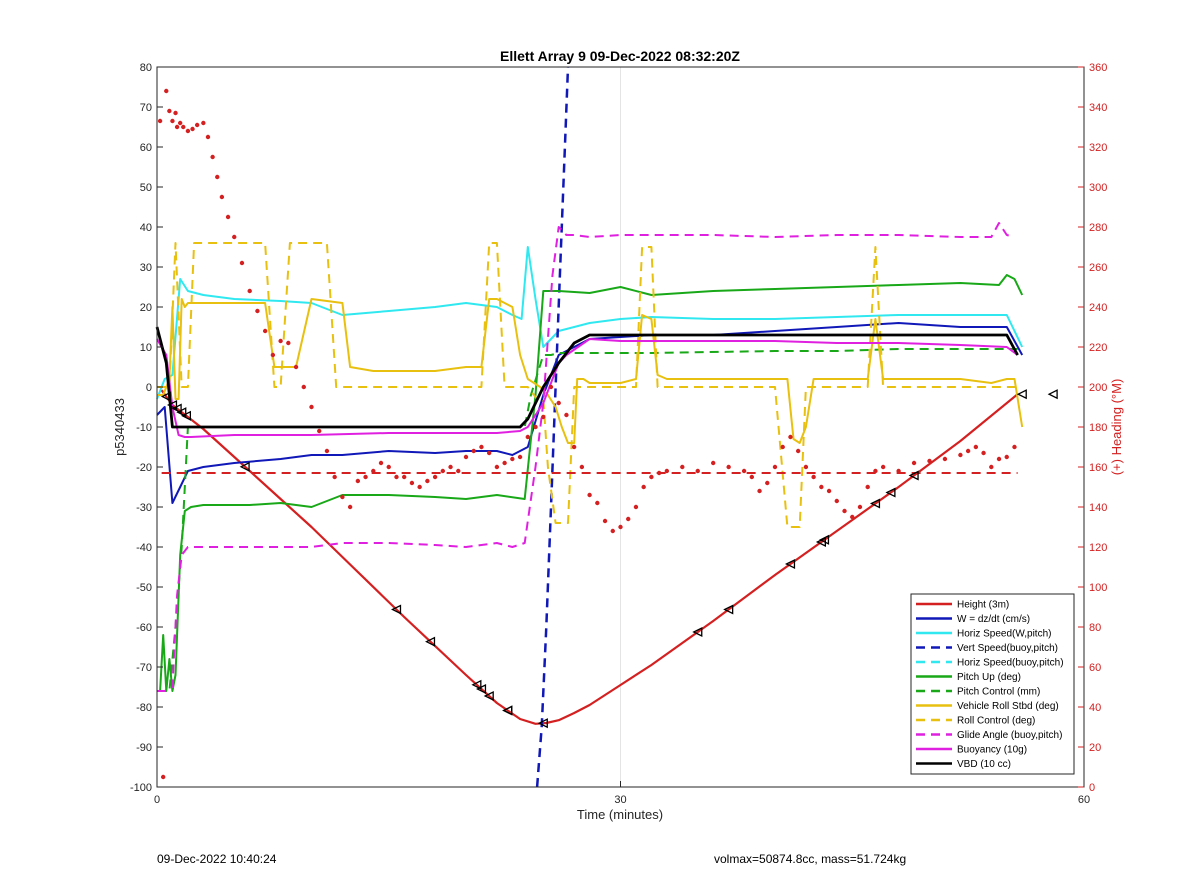 Image resolution: width=1200 pixels, height=885 pixels. Describe the element at coordinates (993, 619) in the screenshot. I see `legend-label: W = dz/dt (cm/s)` at that location.